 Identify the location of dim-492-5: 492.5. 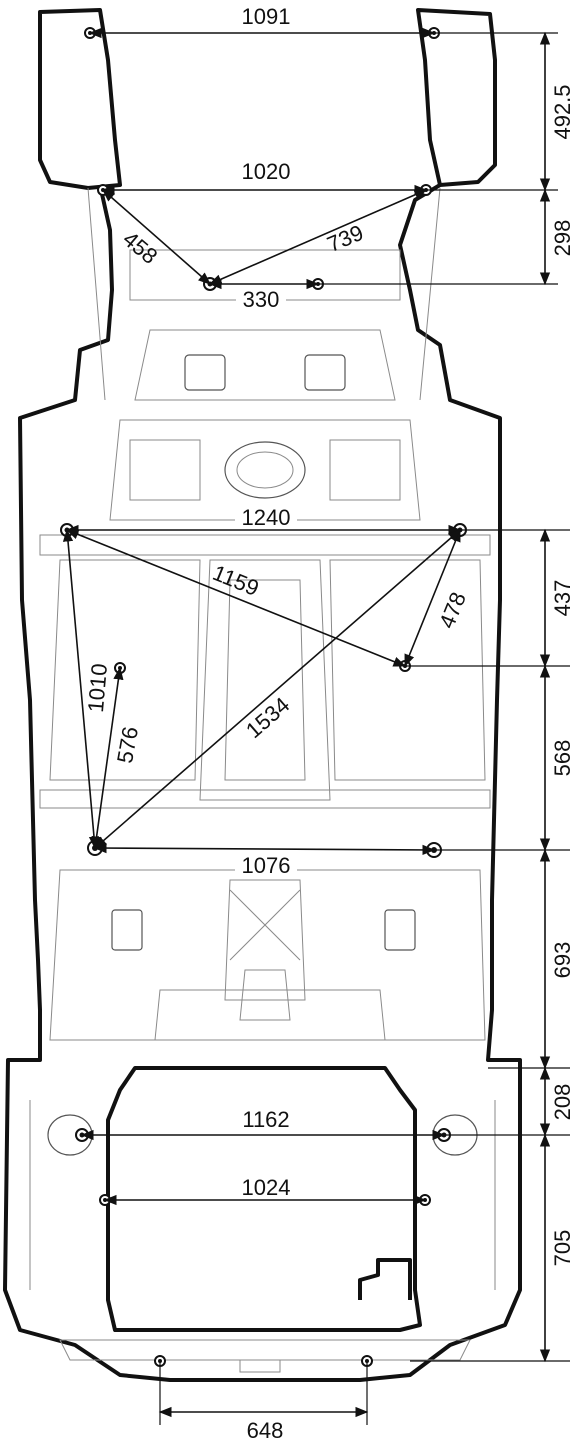
(562, 111).